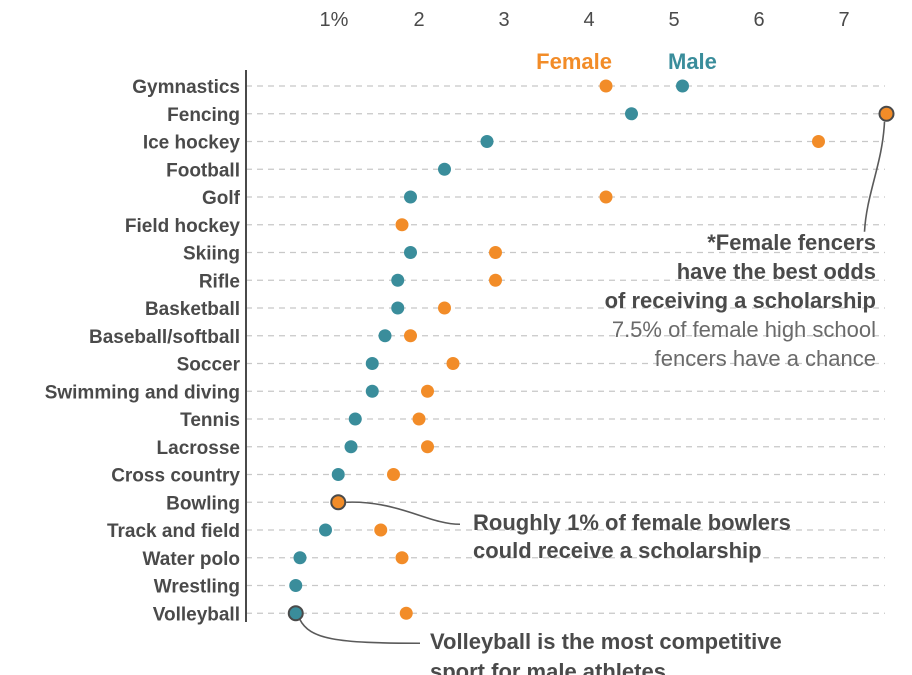 Image resolution: width=912 pixels, height=675 pixels. What do you see at coordinates (419, 419) in the screenshot?
I see `point-female-tennis` at bounding box center [419, 419].